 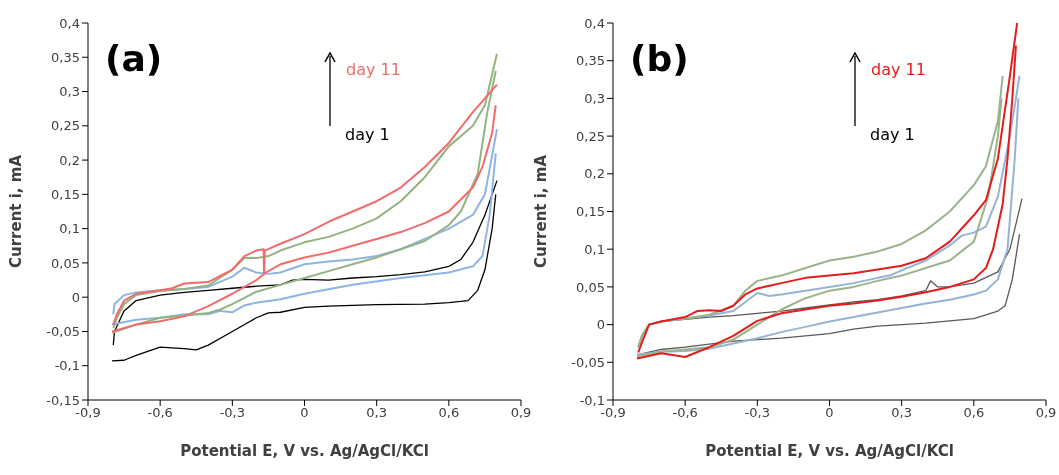 I want to click on annotation: (b), so click(x=659, y=58).